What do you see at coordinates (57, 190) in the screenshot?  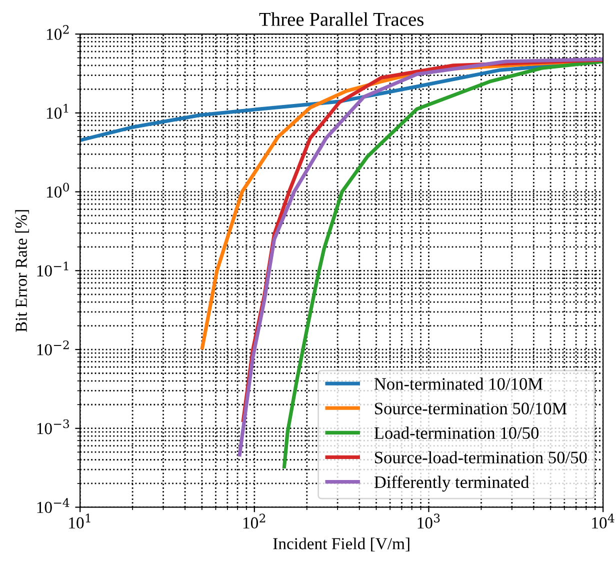 I see `y-tick-label: 10$^{0}$` at bounding box center [57, 190].